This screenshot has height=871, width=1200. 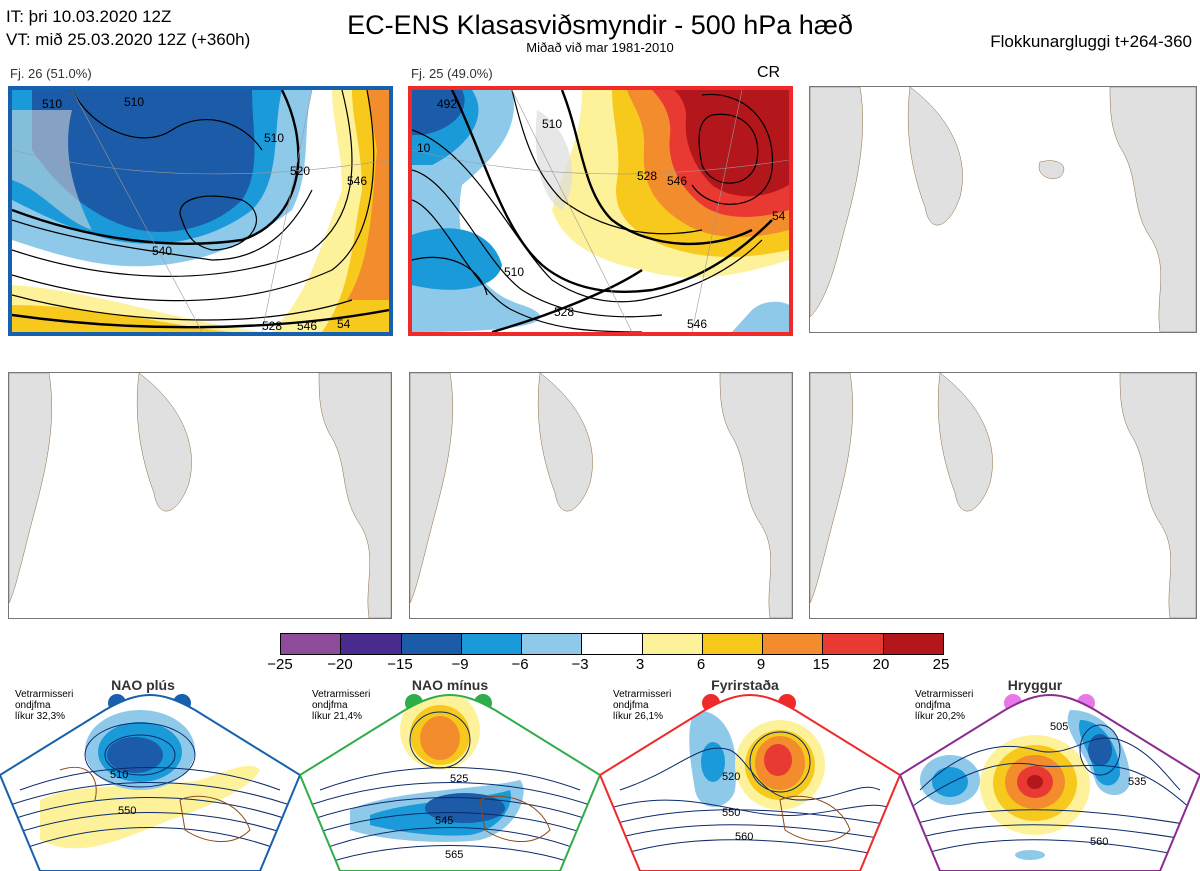 I want to click on regime-2-note: Vetrarmisseri ondjfma líkur 21,4%, so click(x=352, y=705).